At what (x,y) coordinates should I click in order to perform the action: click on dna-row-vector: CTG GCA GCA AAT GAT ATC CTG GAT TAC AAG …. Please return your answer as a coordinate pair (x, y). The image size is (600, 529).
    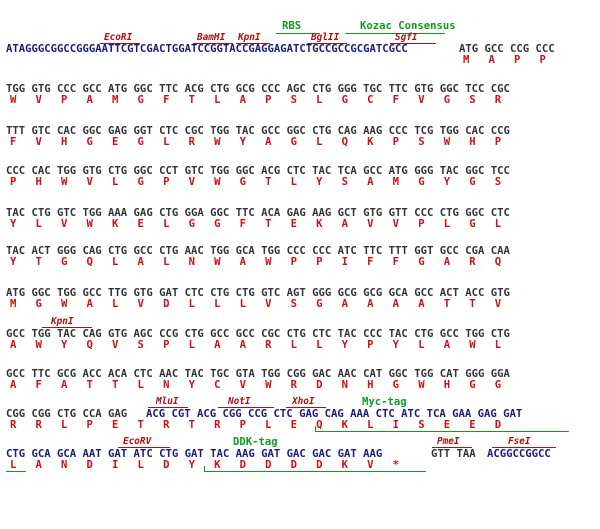
    Looking at the image, I should click on (194, 454).